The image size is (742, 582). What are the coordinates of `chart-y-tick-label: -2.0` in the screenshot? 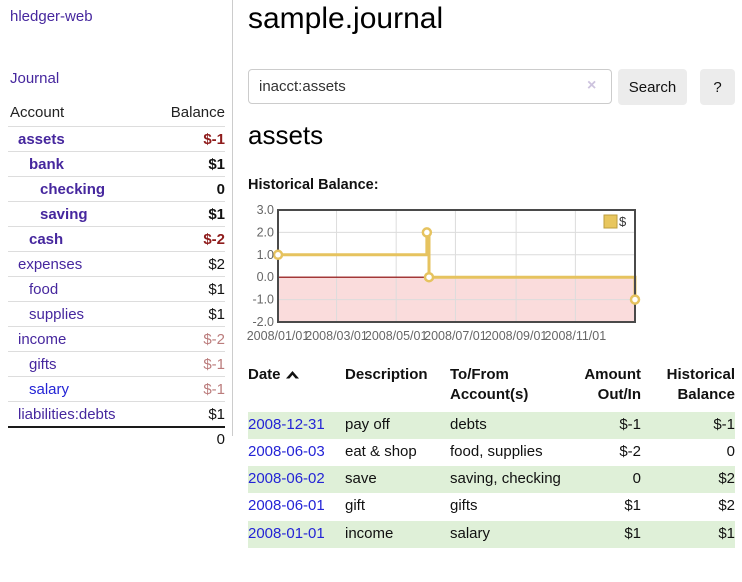 It's located at (263, 322).